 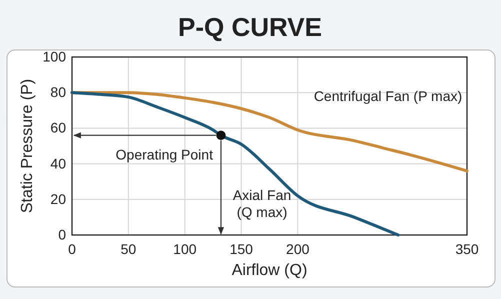 I want to click on x-axis-title: Airflow (Q), so click(x=270, y=270).